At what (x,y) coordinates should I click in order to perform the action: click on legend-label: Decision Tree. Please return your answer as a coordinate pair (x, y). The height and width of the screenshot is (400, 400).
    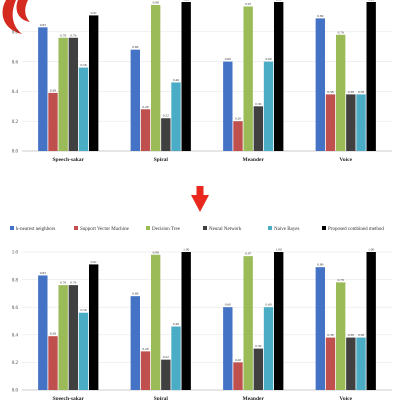
    Looking at the image, I should click on (166, 229).